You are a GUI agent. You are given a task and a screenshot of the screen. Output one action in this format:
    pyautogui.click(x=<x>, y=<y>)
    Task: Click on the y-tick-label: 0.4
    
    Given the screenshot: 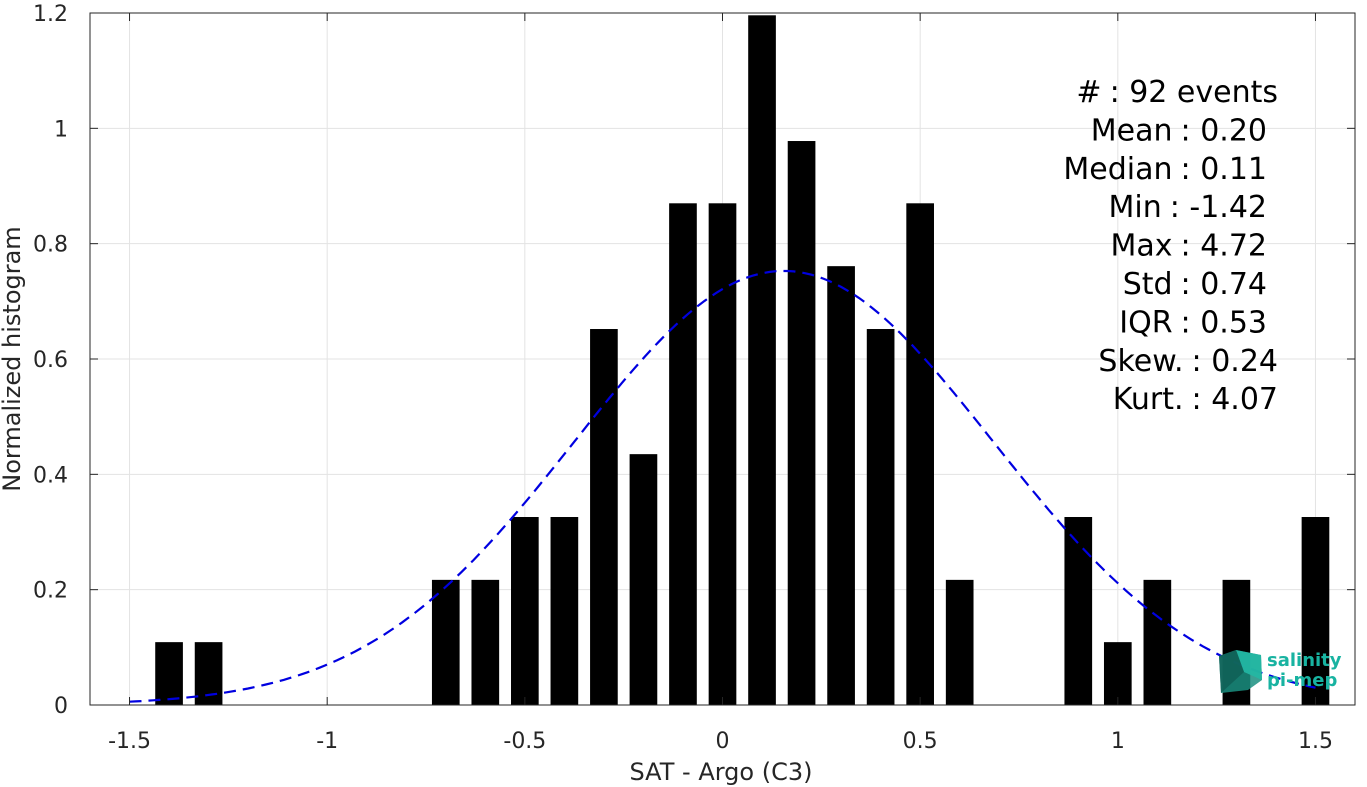 What is the action you would take?
    pyautogui.click(x=50, y=475)
    